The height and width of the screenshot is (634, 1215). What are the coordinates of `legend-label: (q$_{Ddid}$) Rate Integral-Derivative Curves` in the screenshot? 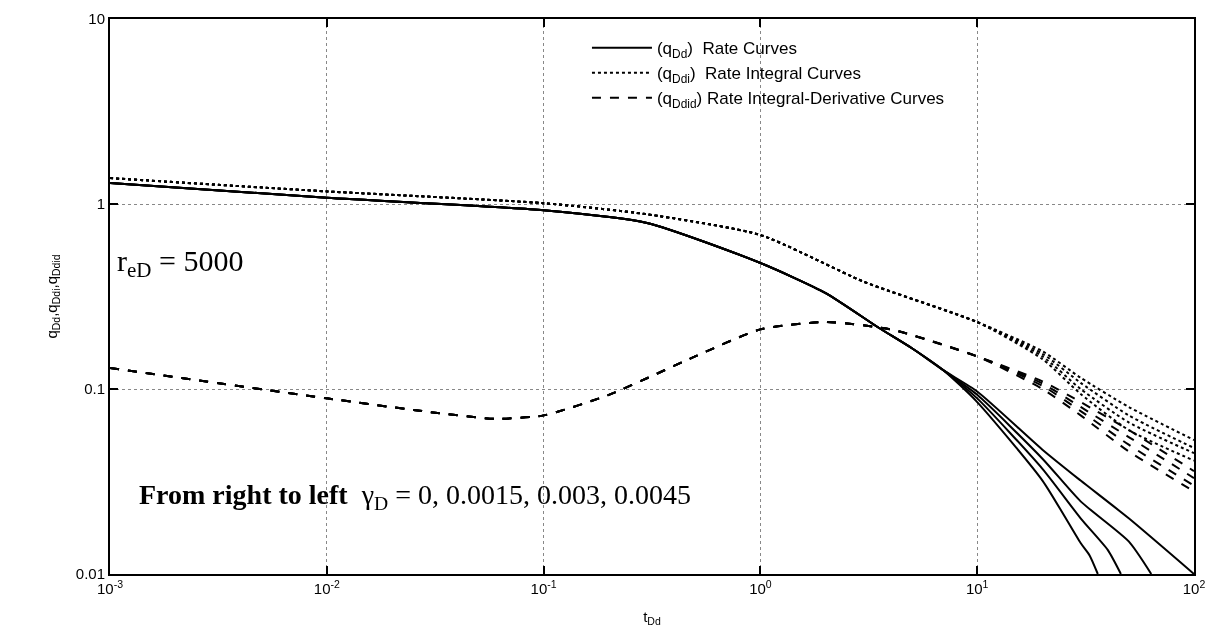 It's located at (800, 100).